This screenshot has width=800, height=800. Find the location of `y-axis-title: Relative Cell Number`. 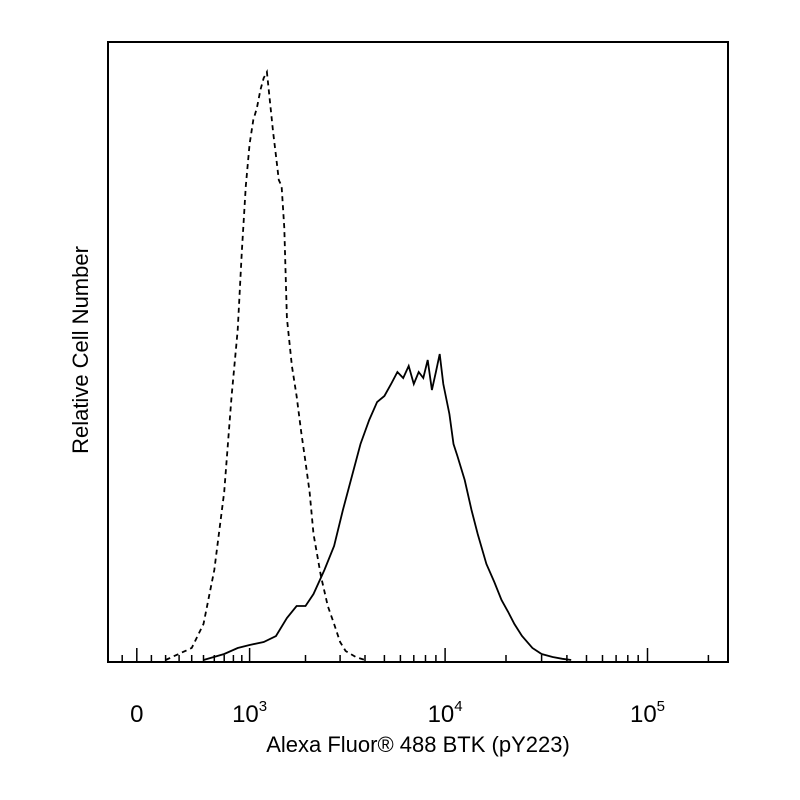

y-axis-title: Relative Cell Number is located at coordinates (80, 350).